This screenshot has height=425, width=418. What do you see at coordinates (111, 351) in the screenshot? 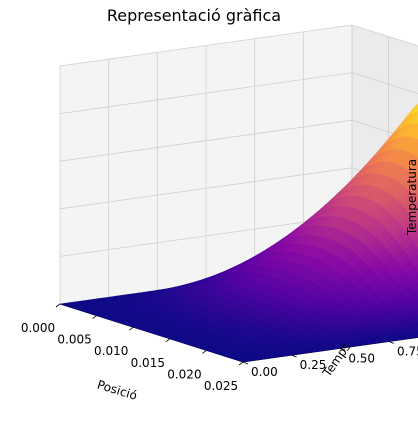
I see `x-tick-label: 0.010` at bounding box center [111, 351].